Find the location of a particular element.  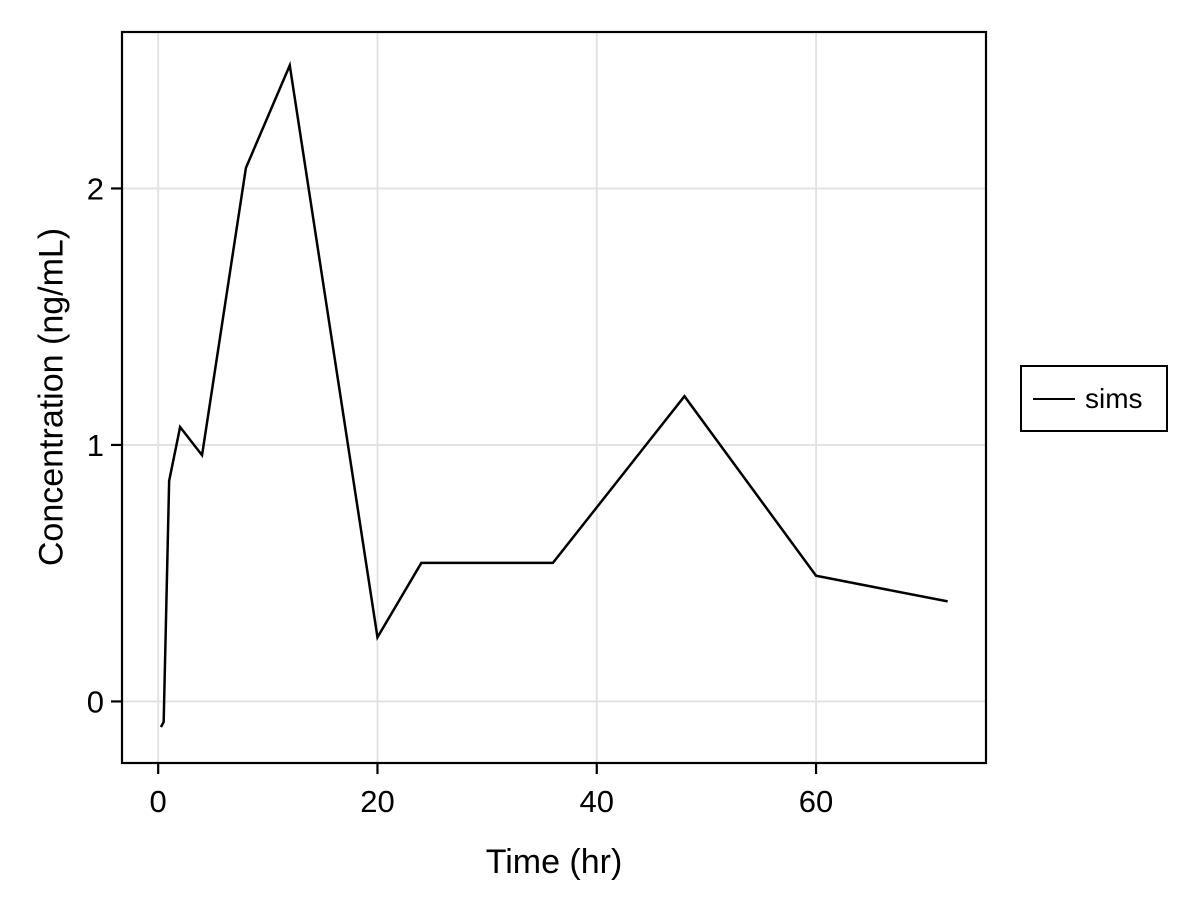

legend-entry-label: sims is located at coordinates (1114, 398).